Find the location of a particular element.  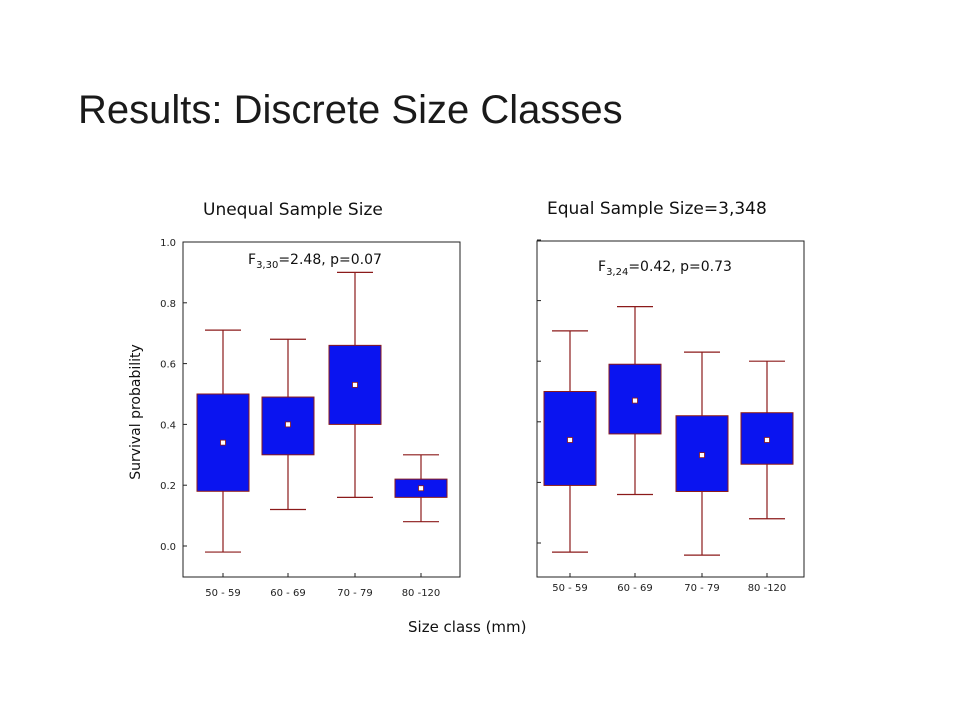

y-tick-label: 1.0 is located at coordinates (168, 243).